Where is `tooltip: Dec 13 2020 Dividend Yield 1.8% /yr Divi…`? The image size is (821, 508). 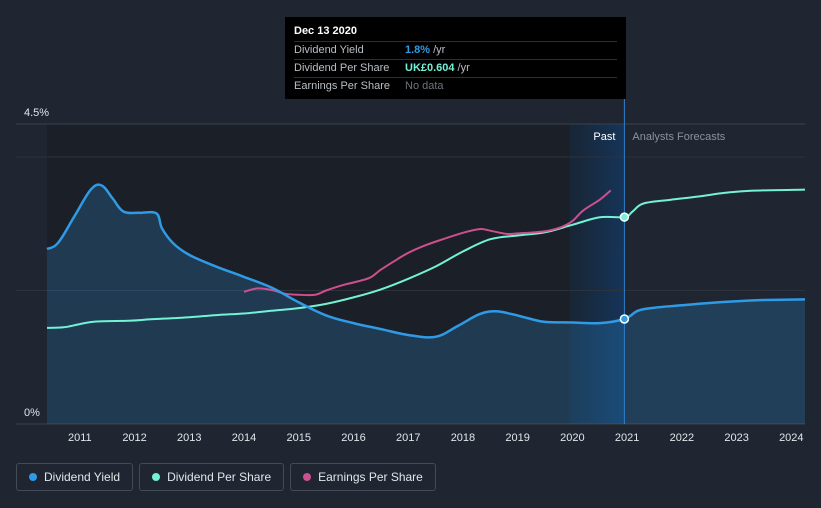
tooltip: Dec 13 2020 Dividend Yield 1.8% /yr Divi… is located at coordinates (455, 58).